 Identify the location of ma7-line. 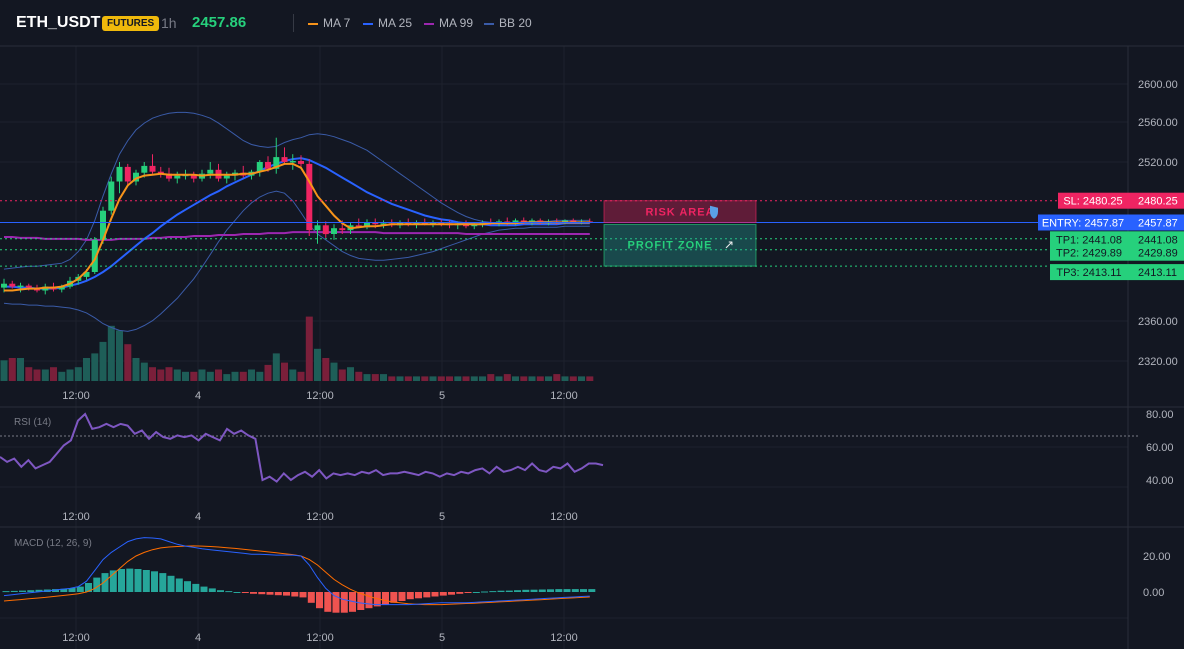
(297, 227).